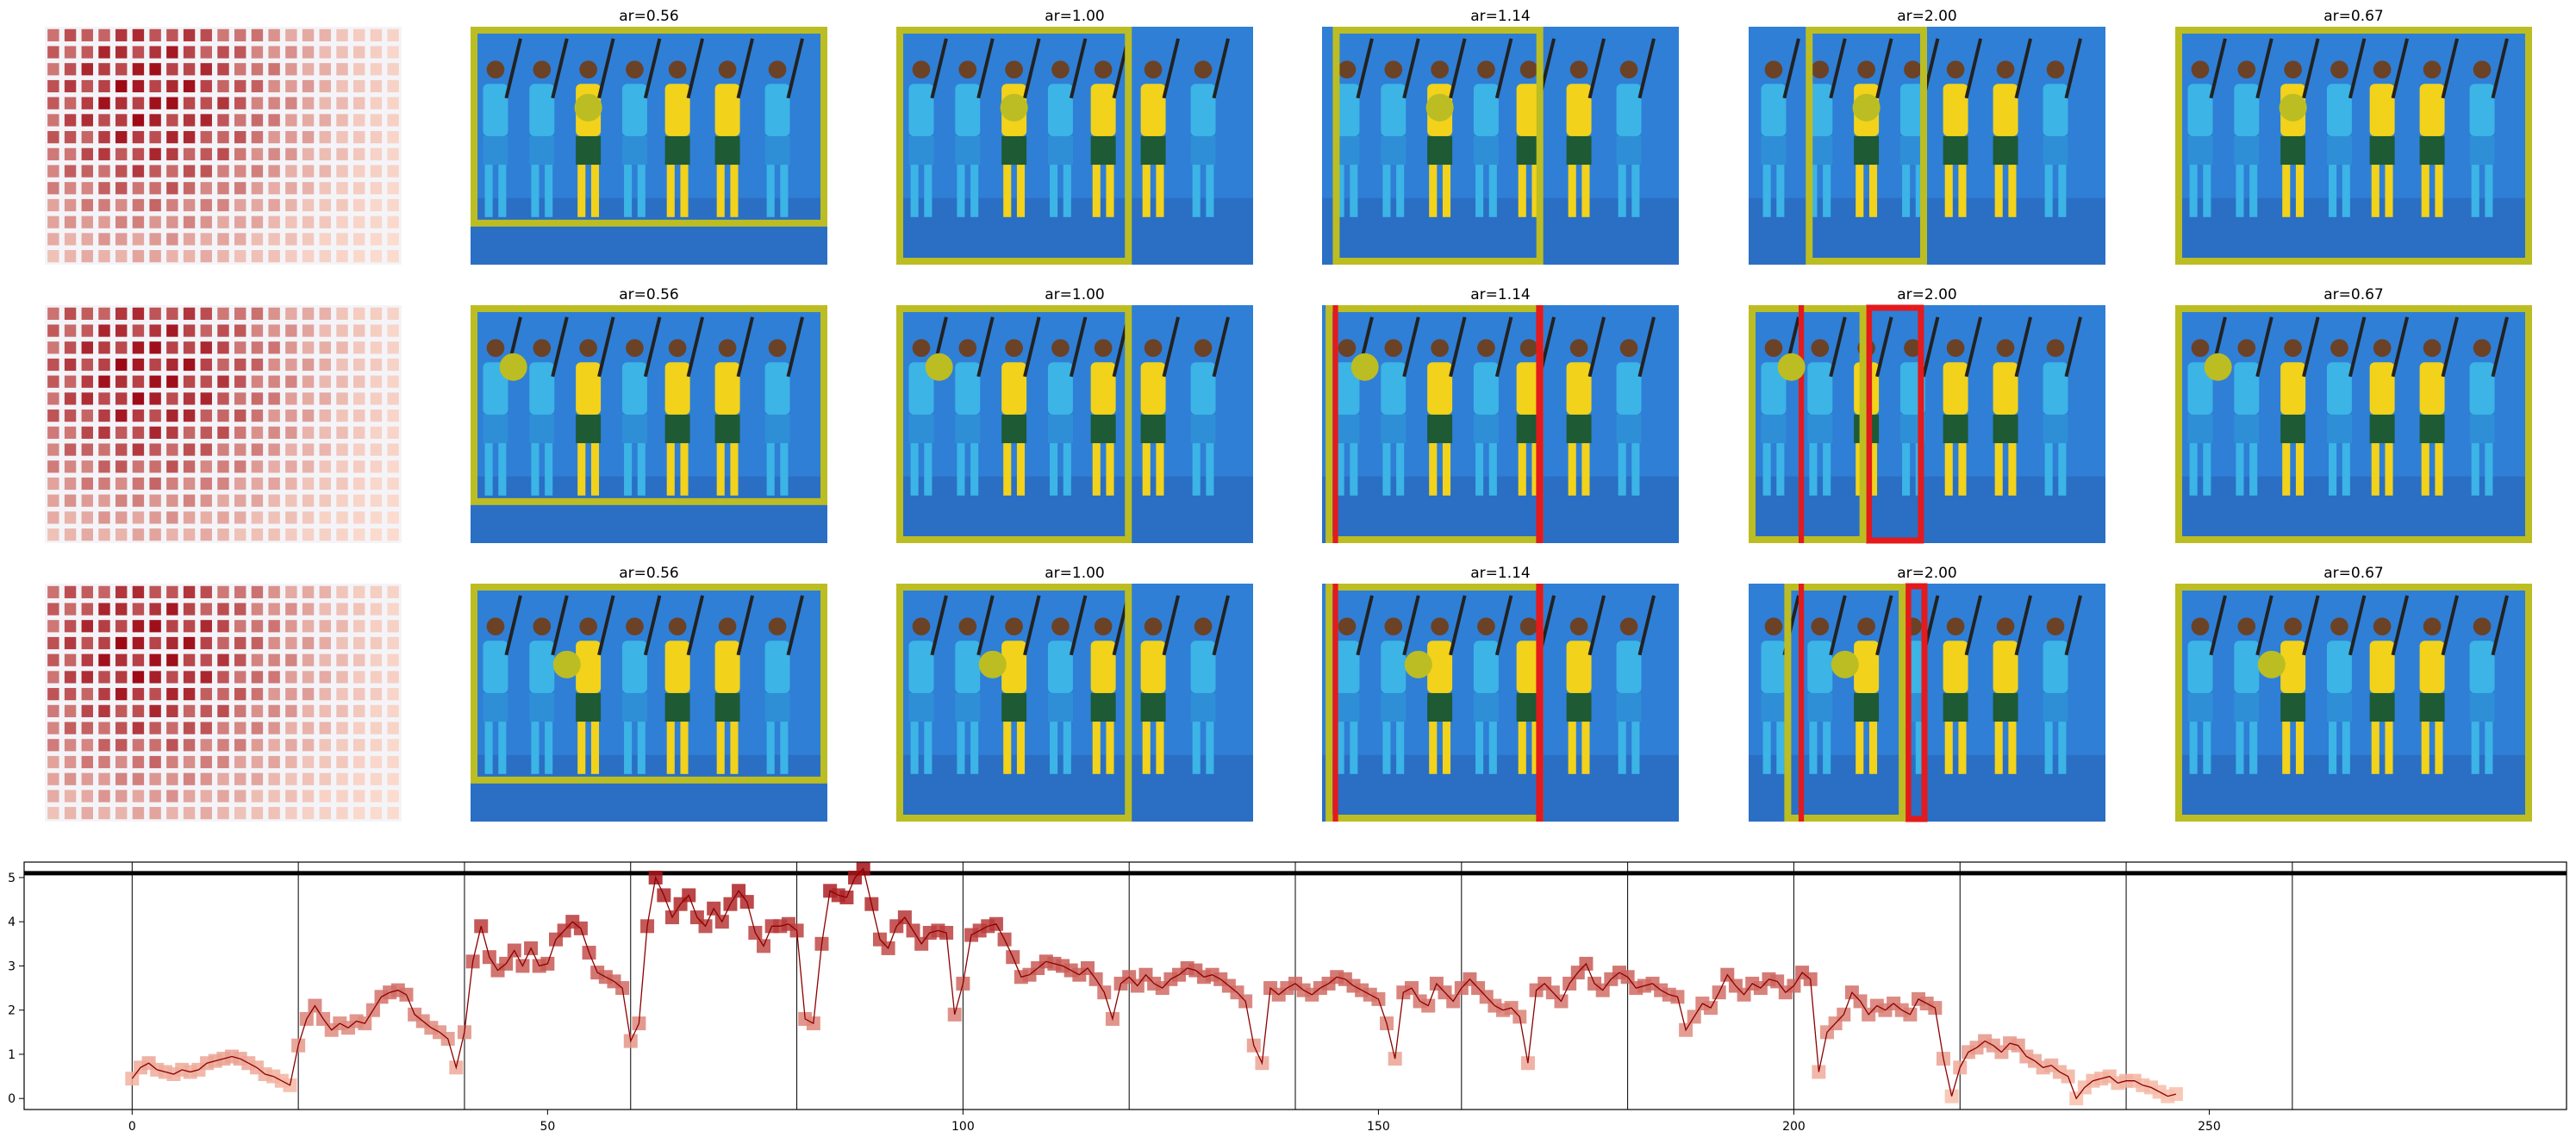  I want to click on heatmap-background, so click(223, 146).